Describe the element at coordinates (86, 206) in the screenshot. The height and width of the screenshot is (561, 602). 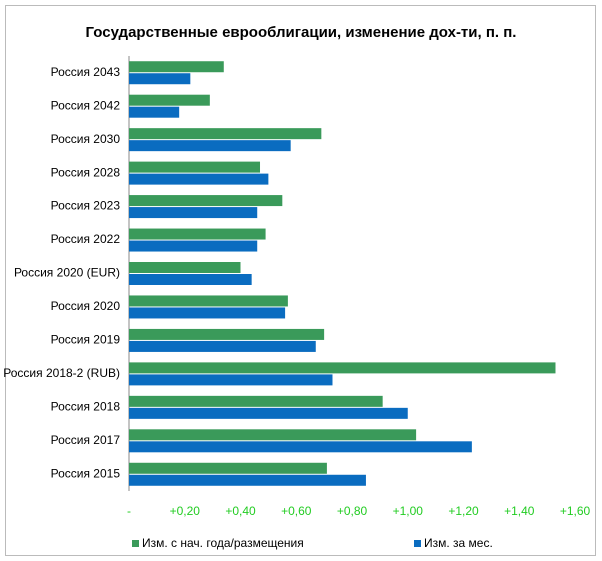
I see `y-tick-label: Россия 2023` at that location.